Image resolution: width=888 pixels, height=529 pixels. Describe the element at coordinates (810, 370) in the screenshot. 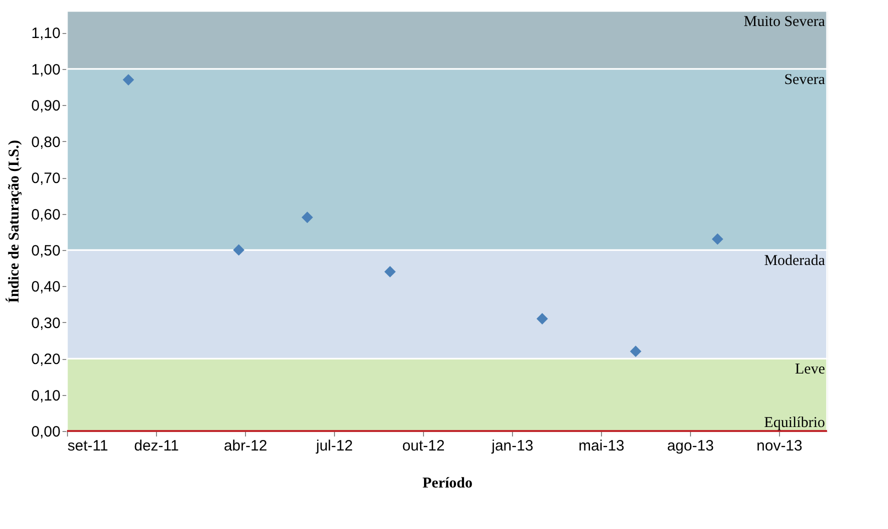

I see `band-label: Leve` at that location.